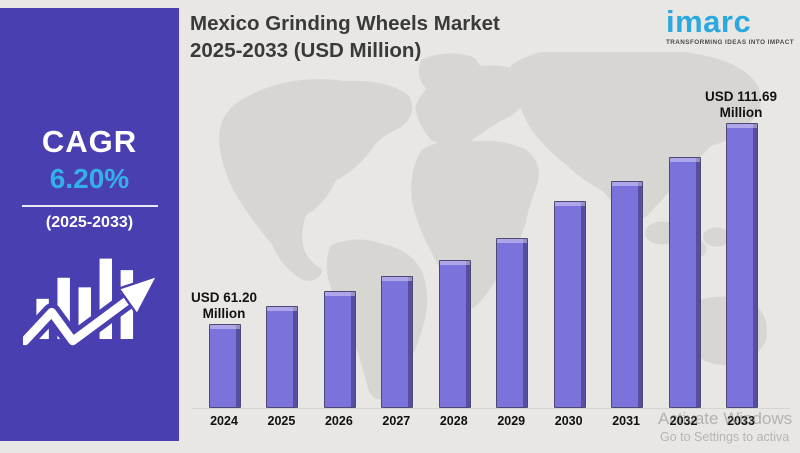 The height and width of the screenshot is (453, 800). What do you see at coordinates (741, 104) in the screenshot?
I see `data-label-2033: USD 111.69 Million` at bounding box center [741, 104].